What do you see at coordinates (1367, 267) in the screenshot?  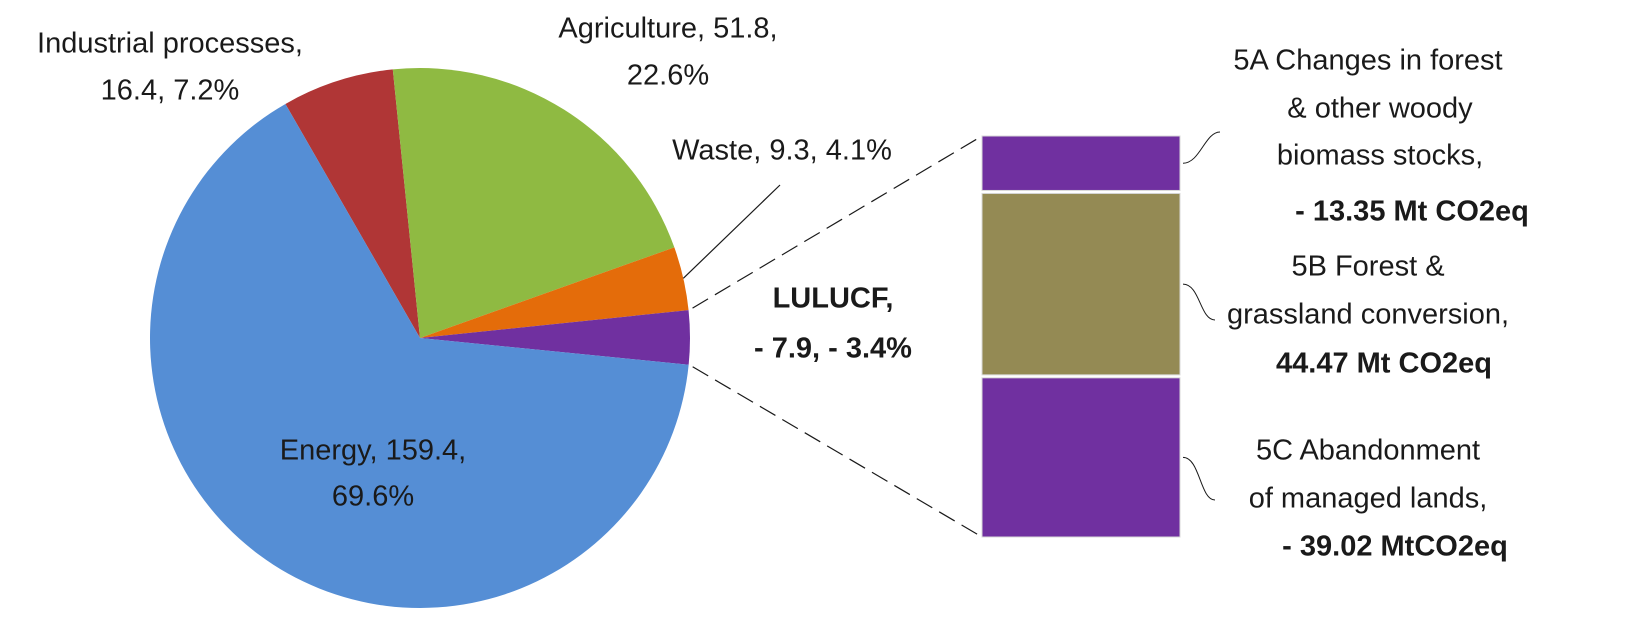 I see `bar-label: 5B Forest &` at bounding box center [1367, 267].